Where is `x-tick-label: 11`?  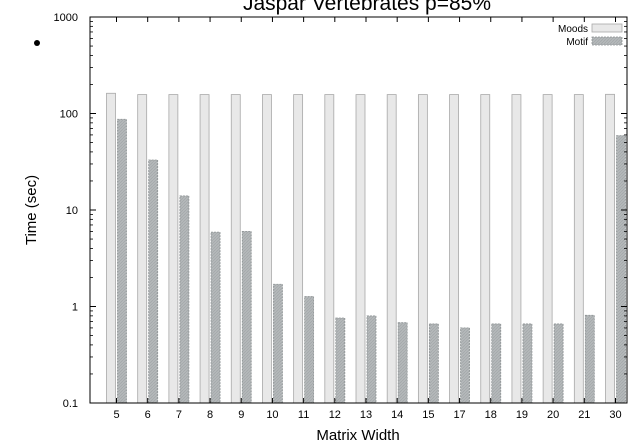
x-tick-label: 11 is located at coordinates (303, 415).